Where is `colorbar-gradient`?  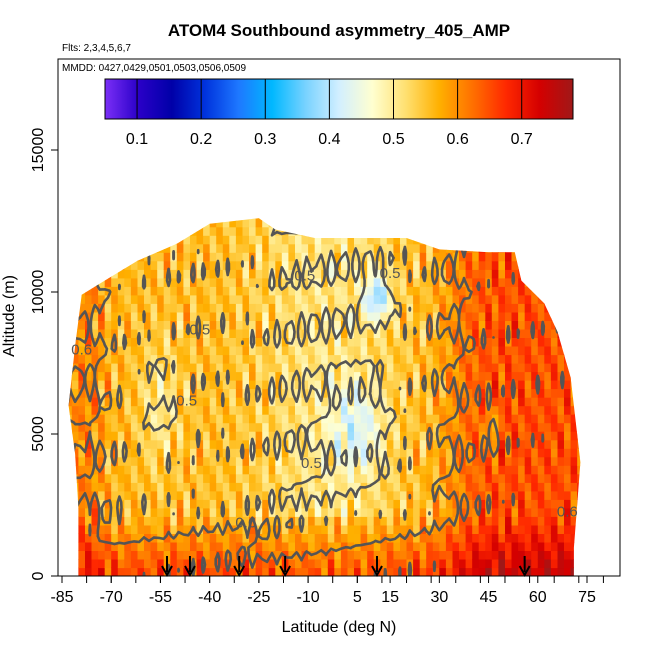
colorbar-gradient is located at coordinates (339, 99).